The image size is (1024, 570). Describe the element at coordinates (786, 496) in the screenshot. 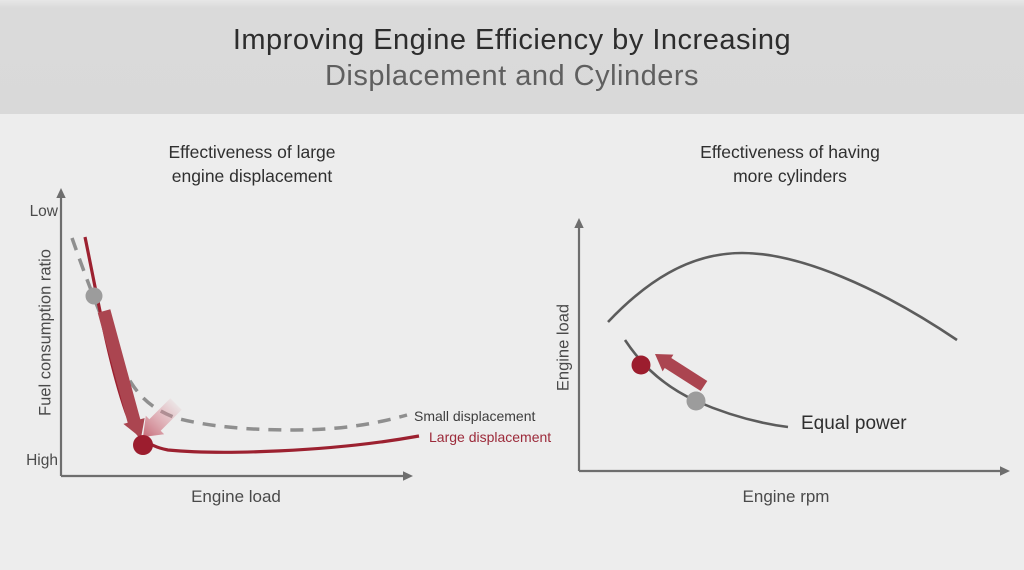

I see `right-x-axis-label: Engine rpm` at that location.